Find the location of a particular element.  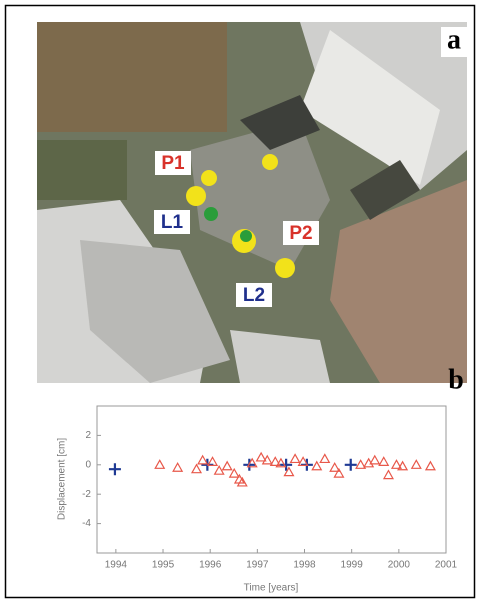

panel-label: a is located at coordinates (454, 39).